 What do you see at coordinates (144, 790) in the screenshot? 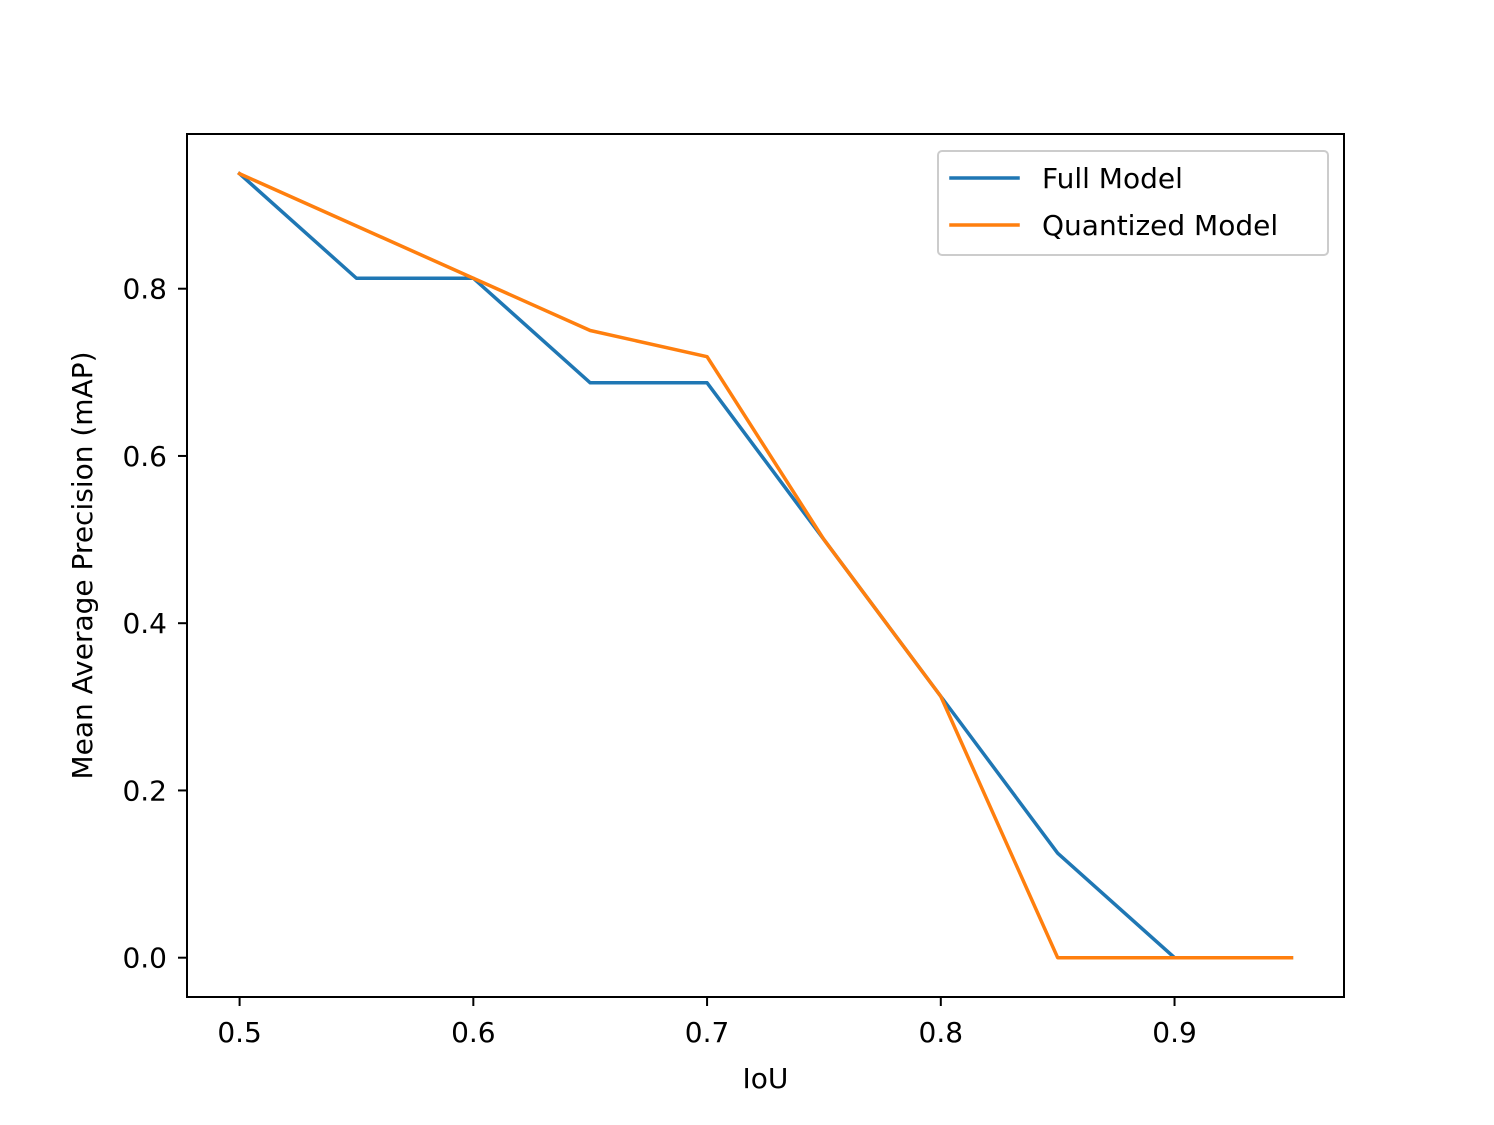
I see `y-tick-label: 0.2` at bounding box center [144, 790].